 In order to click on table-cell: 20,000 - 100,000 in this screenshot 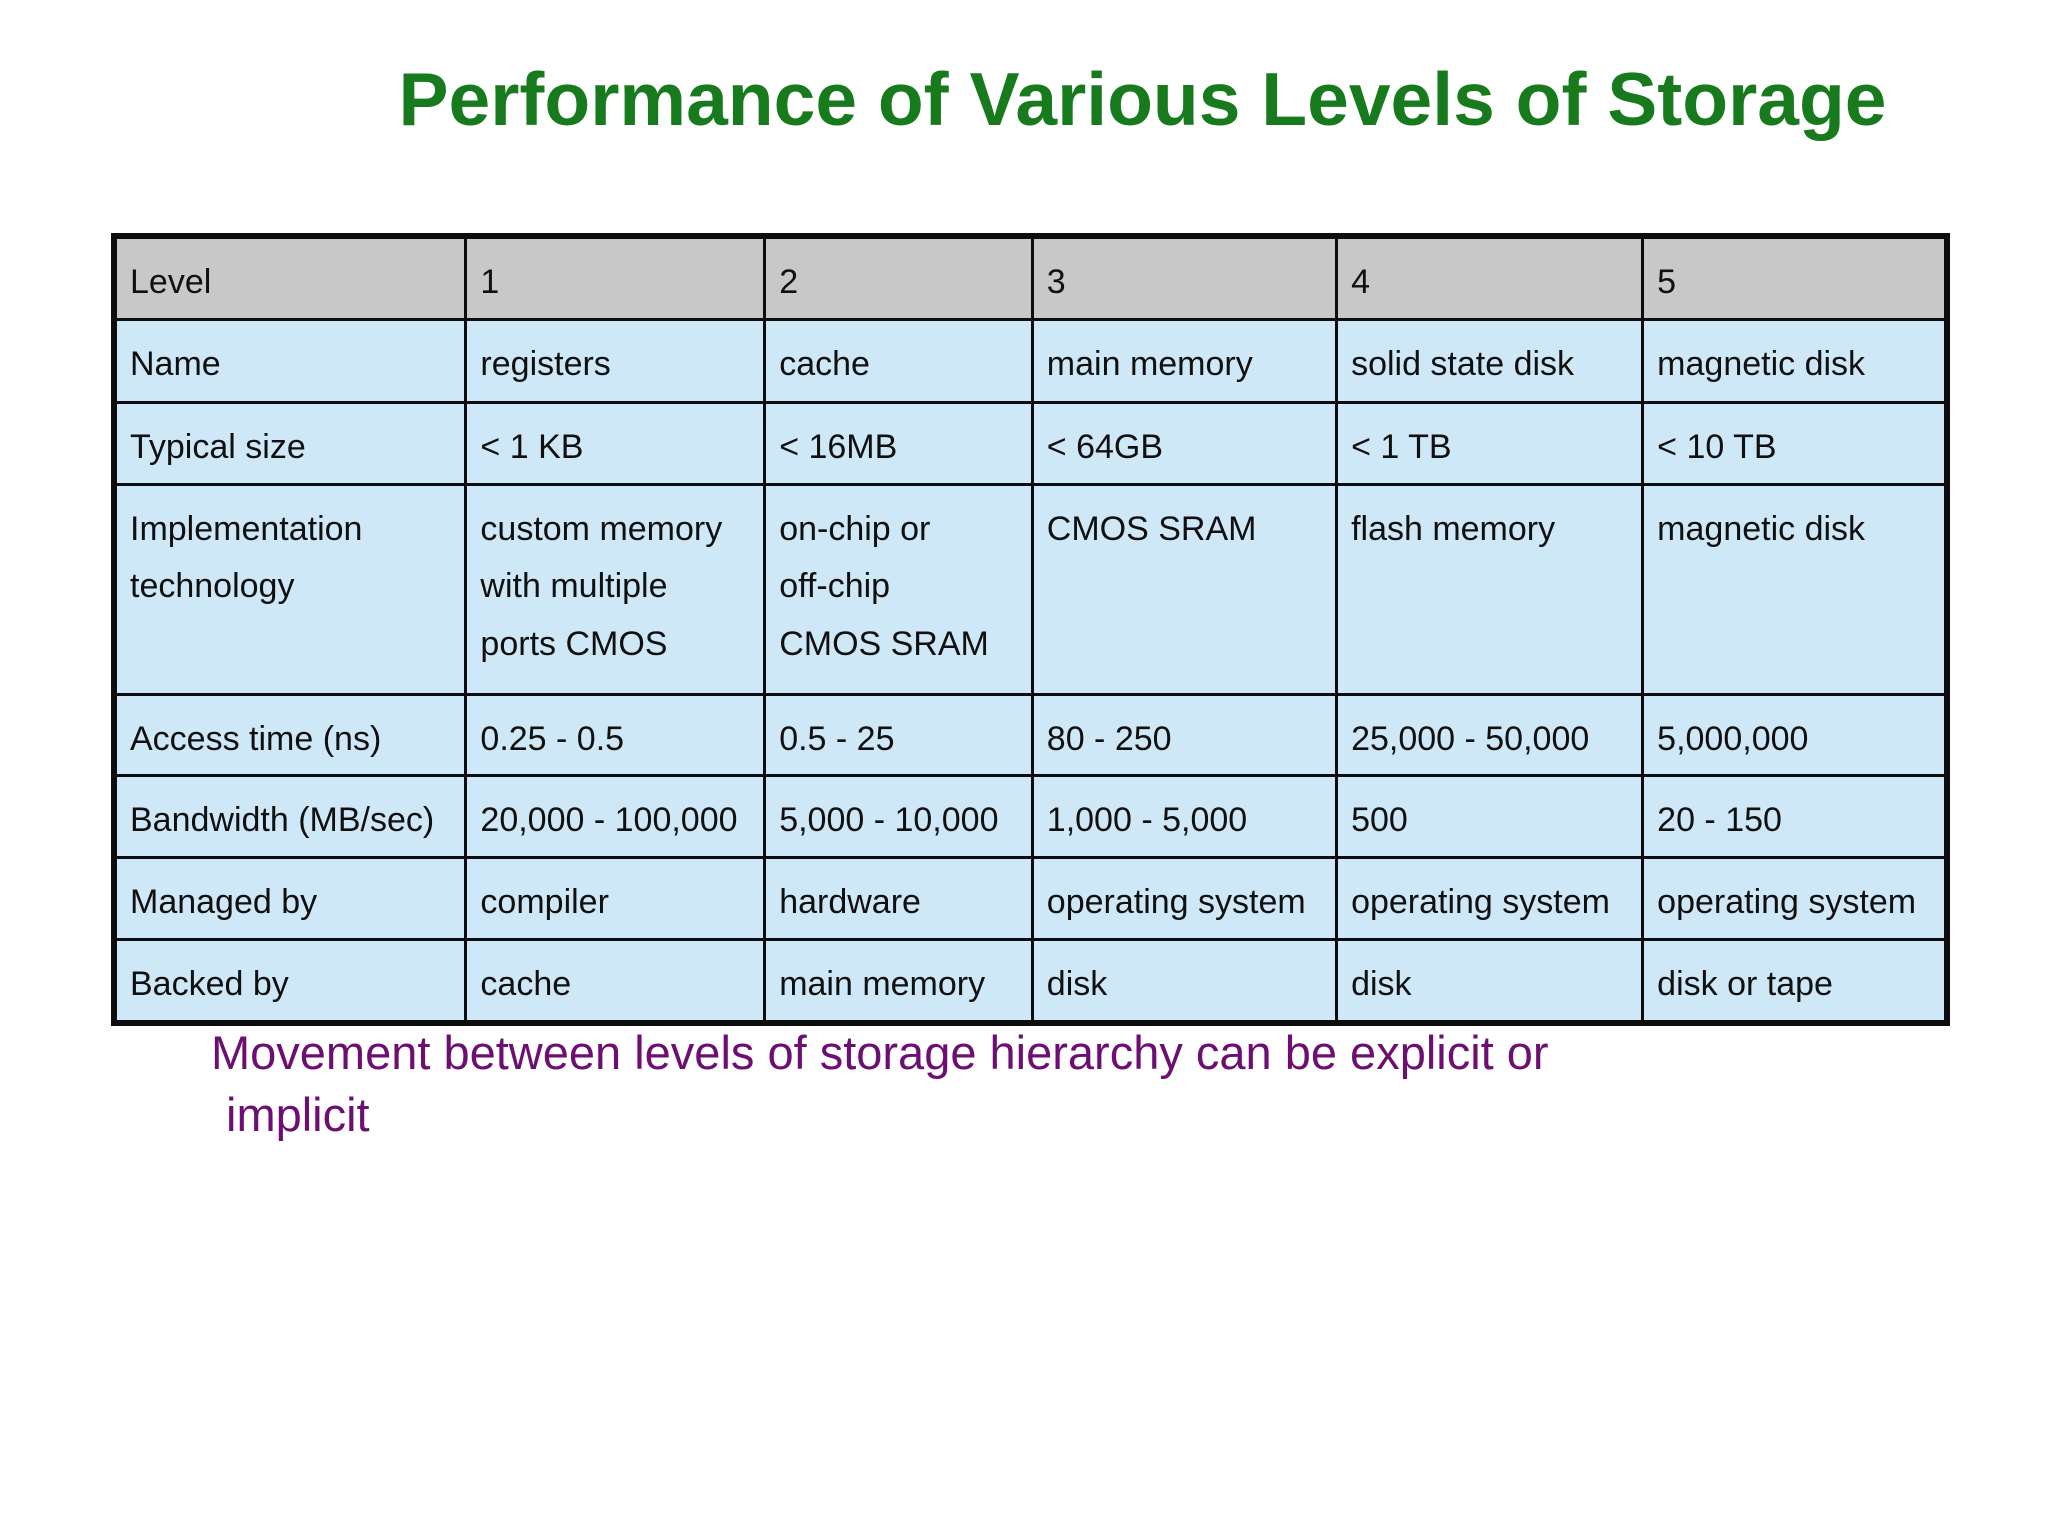, I will do `click(615, 817)`.